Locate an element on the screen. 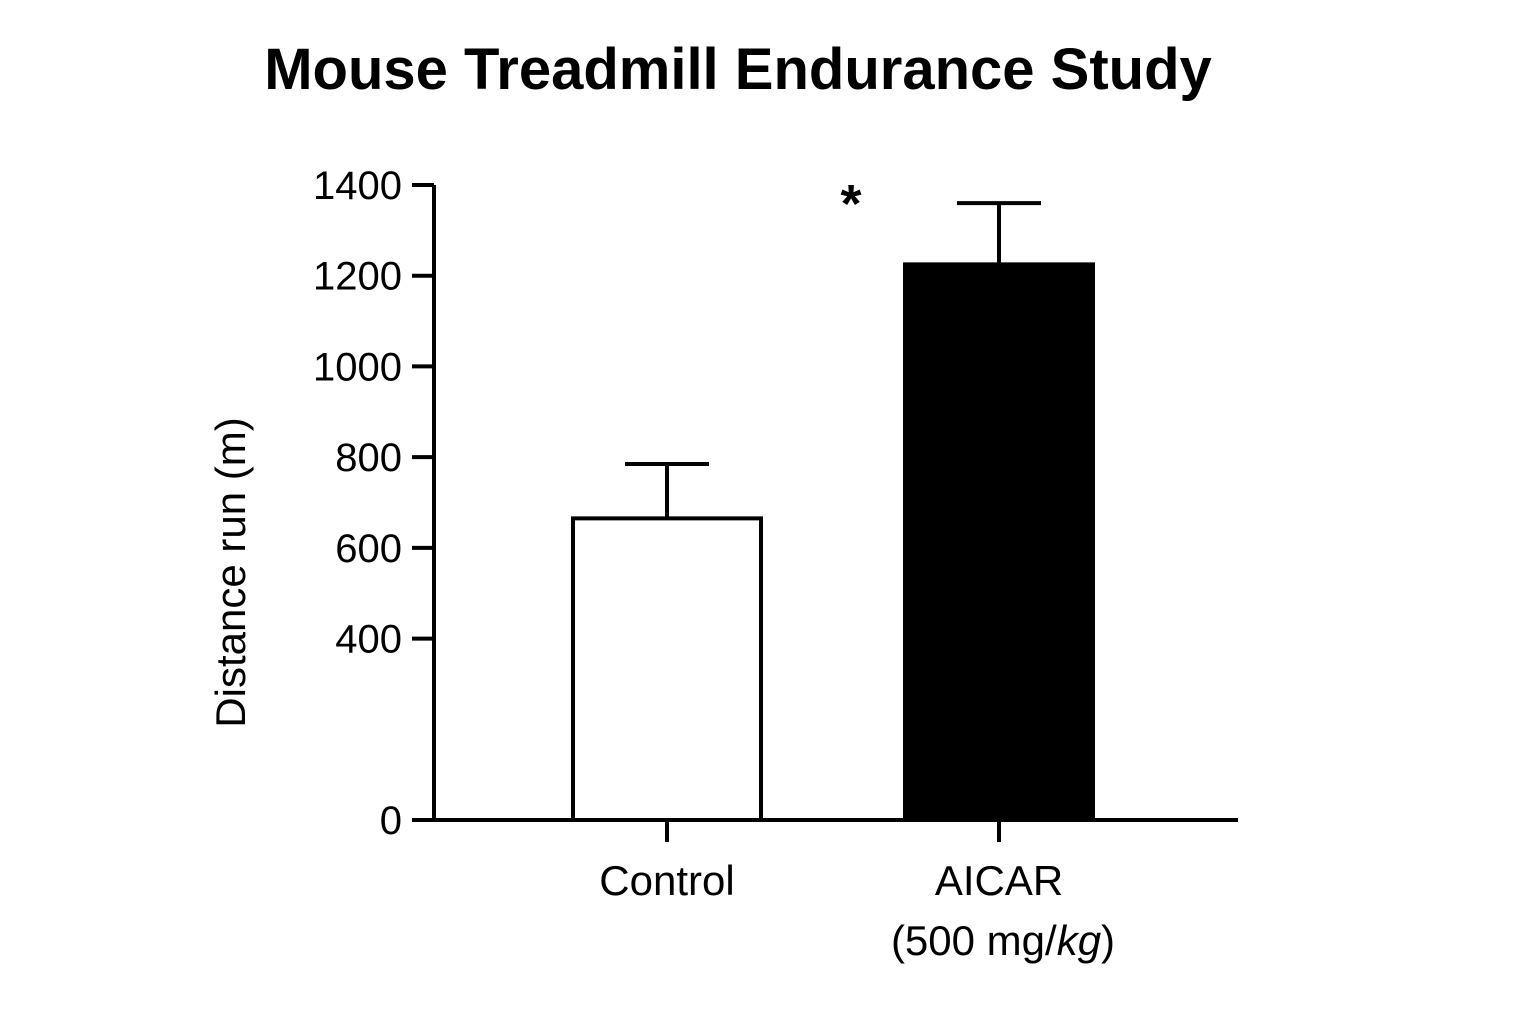  y-axis-label: Distance run (m) is located at coordinates (230, 572).